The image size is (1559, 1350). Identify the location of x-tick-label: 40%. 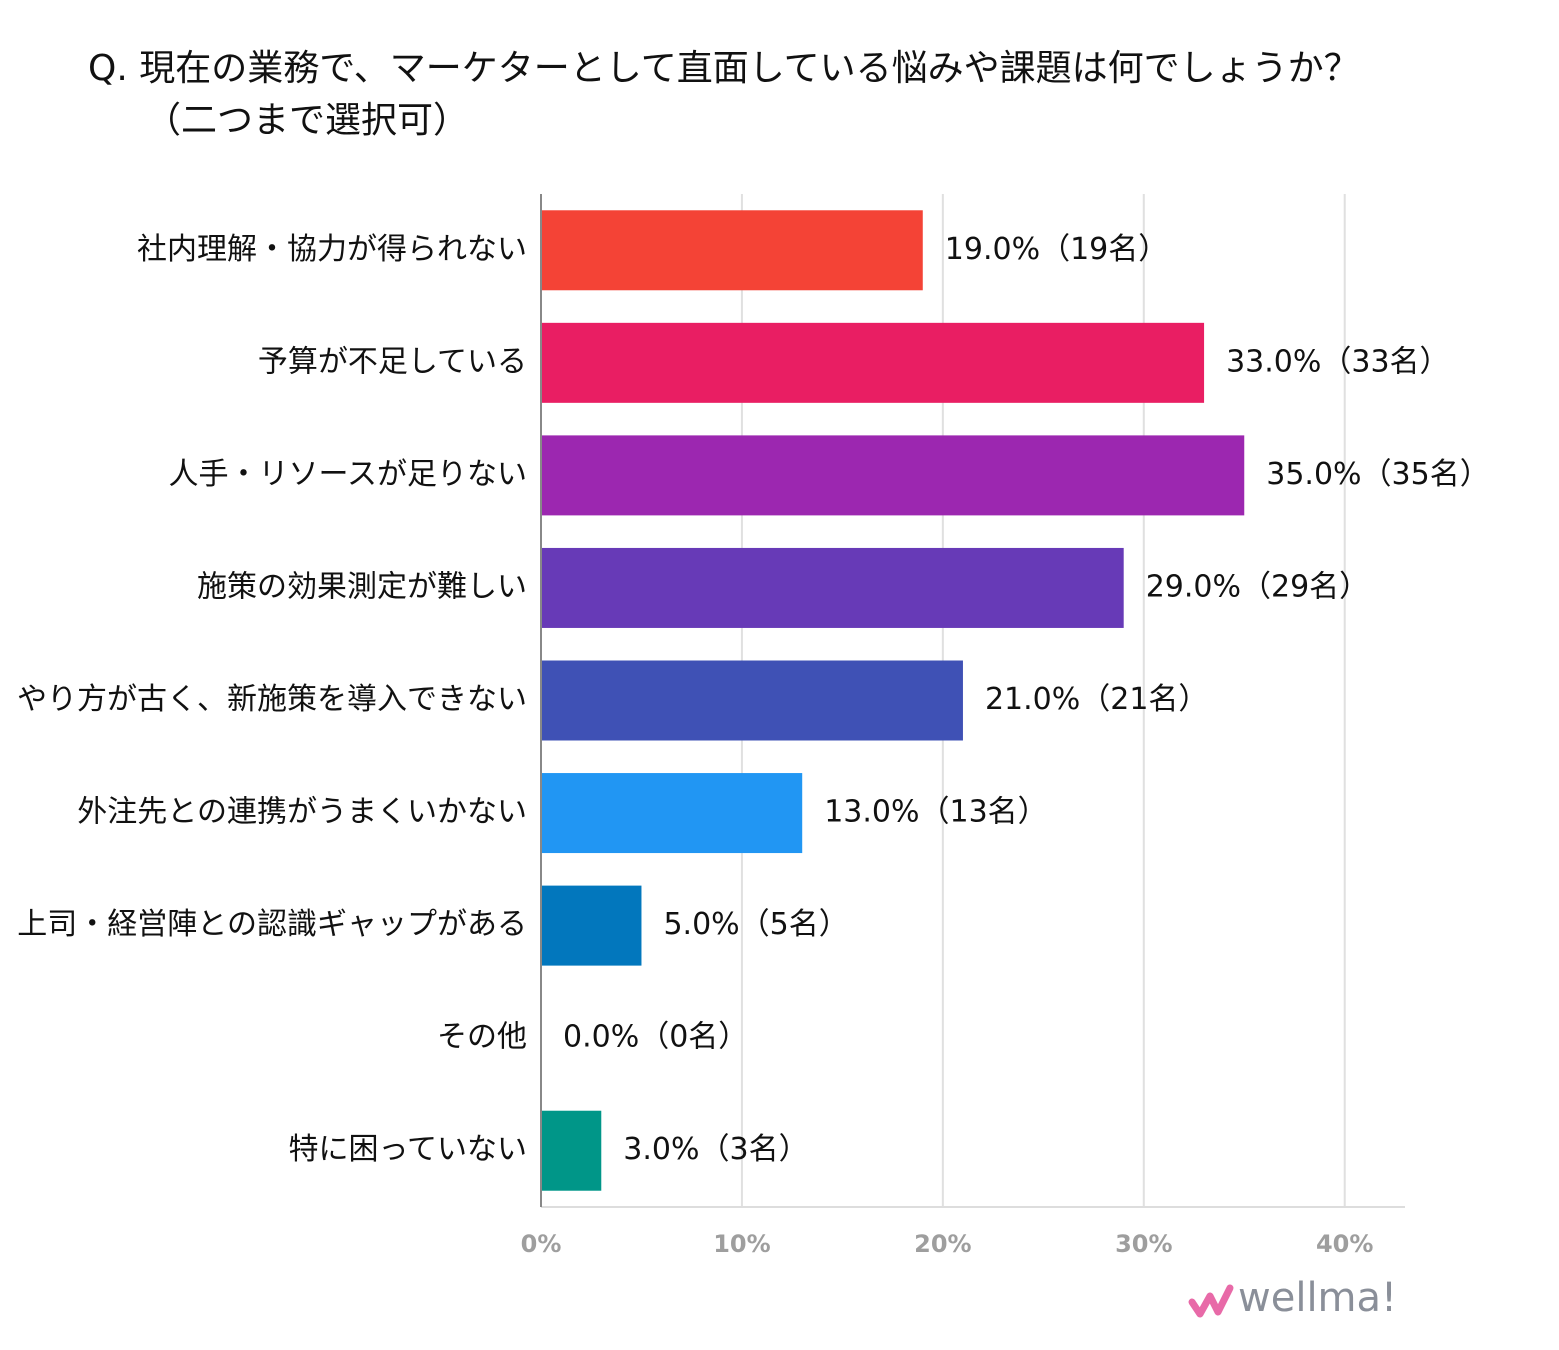
(1344, 1244).